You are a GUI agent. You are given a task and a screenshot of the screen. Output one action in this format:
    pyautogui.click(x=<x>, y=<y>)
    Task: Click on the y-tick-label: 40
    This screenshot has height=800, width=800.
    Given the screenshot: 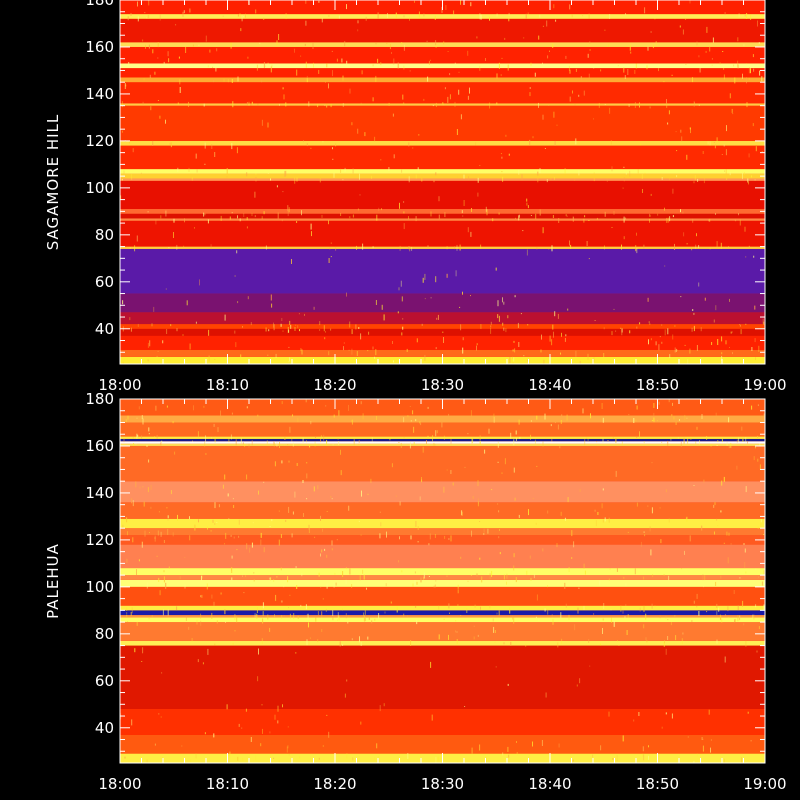 What is the action you would take?
    pyautogui.click(x=104, y=329)
    